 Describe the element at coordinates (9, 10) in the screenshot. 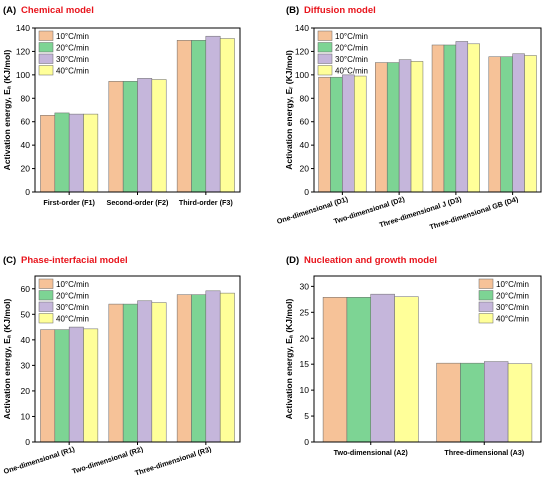

I see `panel-letter: (A)` at that location.